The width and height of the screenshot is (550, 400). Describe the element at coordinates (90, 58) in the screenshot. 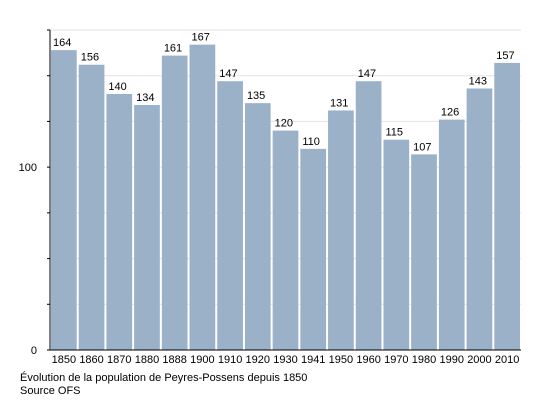

I see `bar-value-label: 156` at that location.